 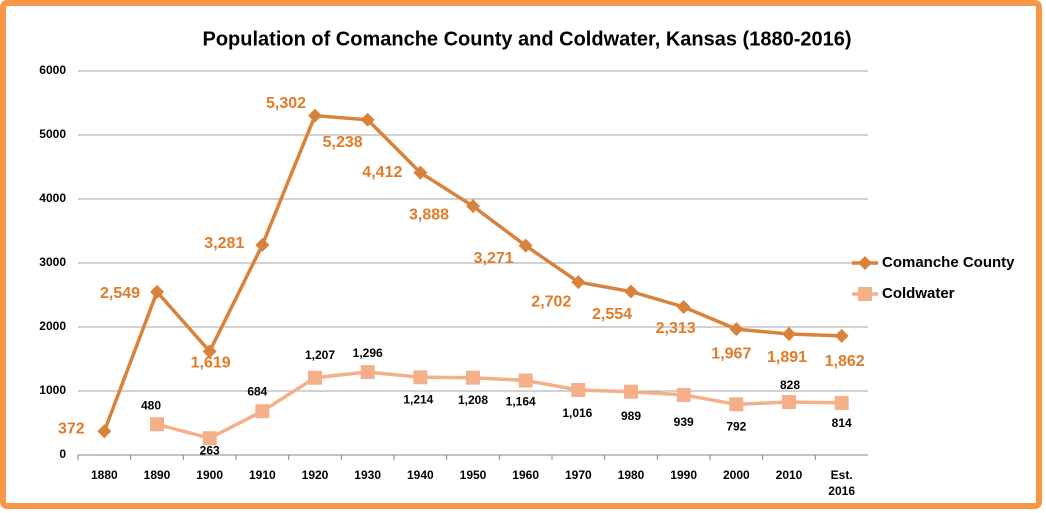 What do you see at coordinates (736, 475) in the screenshot?
I see `x-tick-label: 2000` at bounding box center [736, 475].